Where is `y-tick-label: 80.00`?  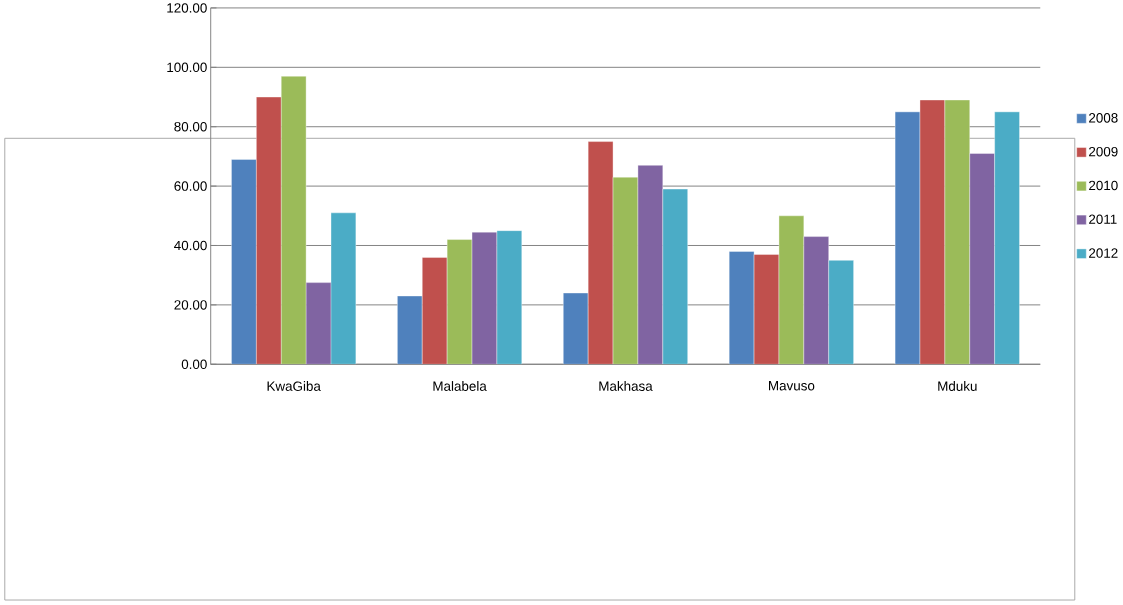
y-tick-label: 80.00 is located at coordinates (190, 127).